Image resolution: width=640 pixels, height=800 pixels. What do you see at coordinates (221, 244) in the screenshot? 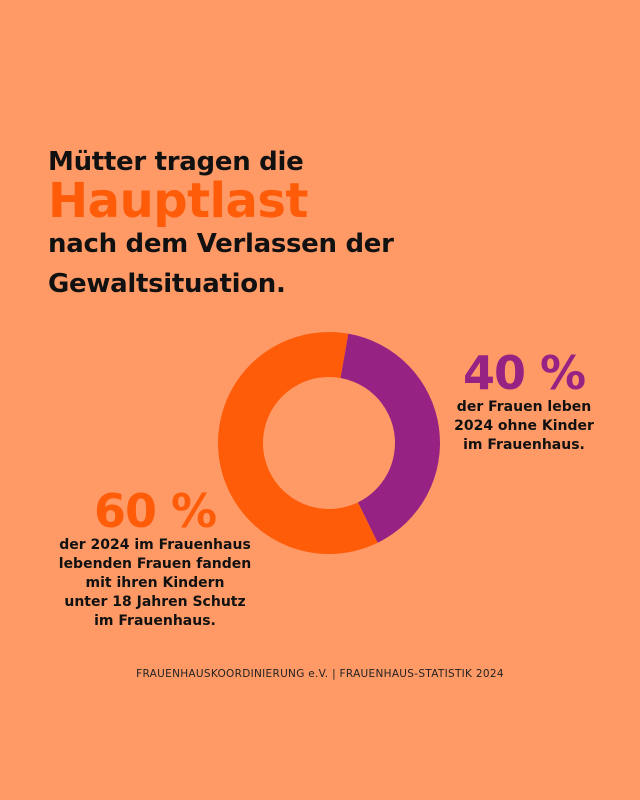
I see `headline-line-3: nach dem Verlassen der` at bounding box center [221, 244].